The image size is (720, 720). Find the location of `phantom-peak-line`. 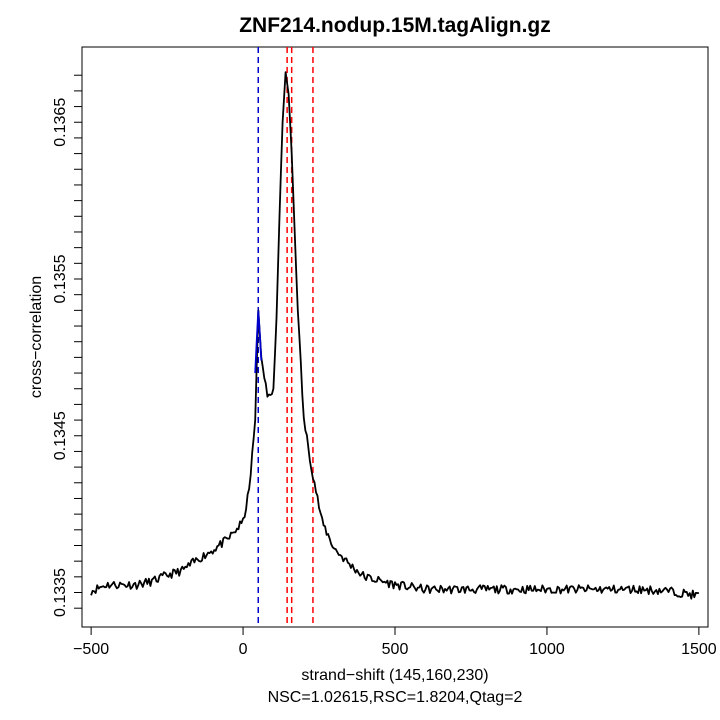

phantom-peak-line is located at coordinates (258, 342).